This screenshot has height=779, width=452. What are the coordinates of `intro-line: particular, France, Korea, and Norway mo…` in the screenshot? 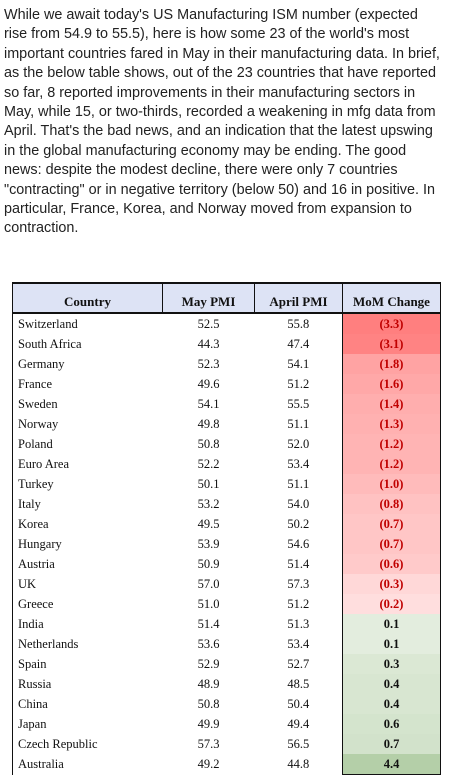 It's located at (208, 208).